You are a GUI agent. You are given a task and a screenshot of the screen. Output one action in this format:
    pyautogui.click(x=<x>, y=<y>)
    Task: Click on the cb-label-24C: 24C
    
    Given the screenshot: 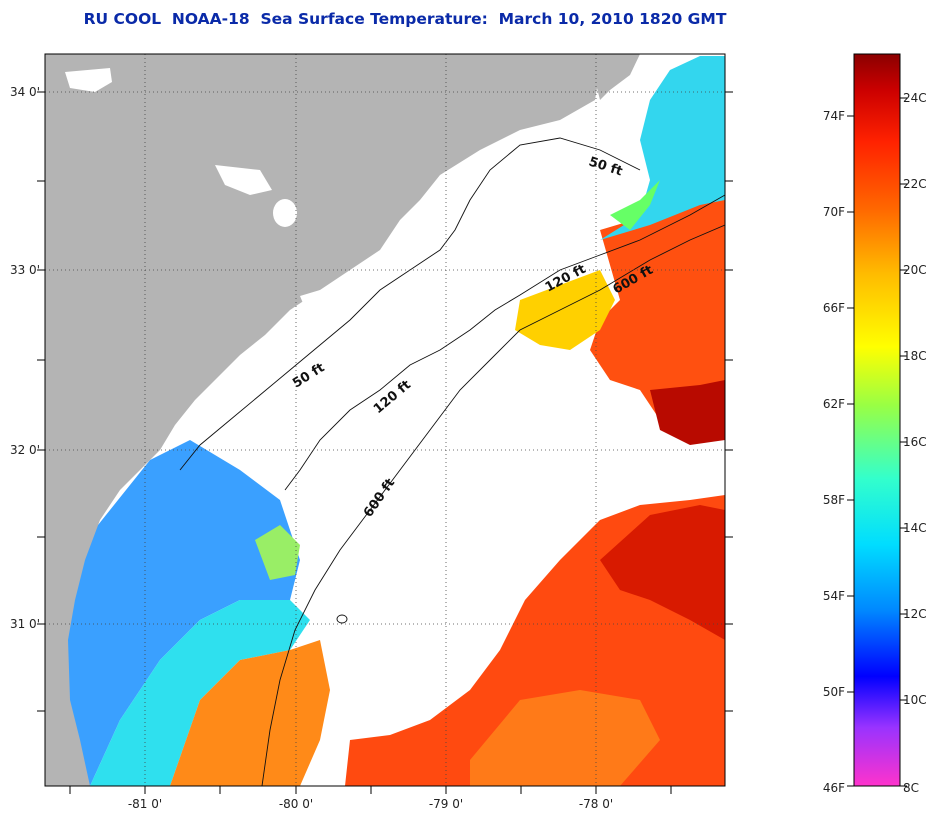 What is the action you would take?
    pyautogui.click(x=915, y=98)
    